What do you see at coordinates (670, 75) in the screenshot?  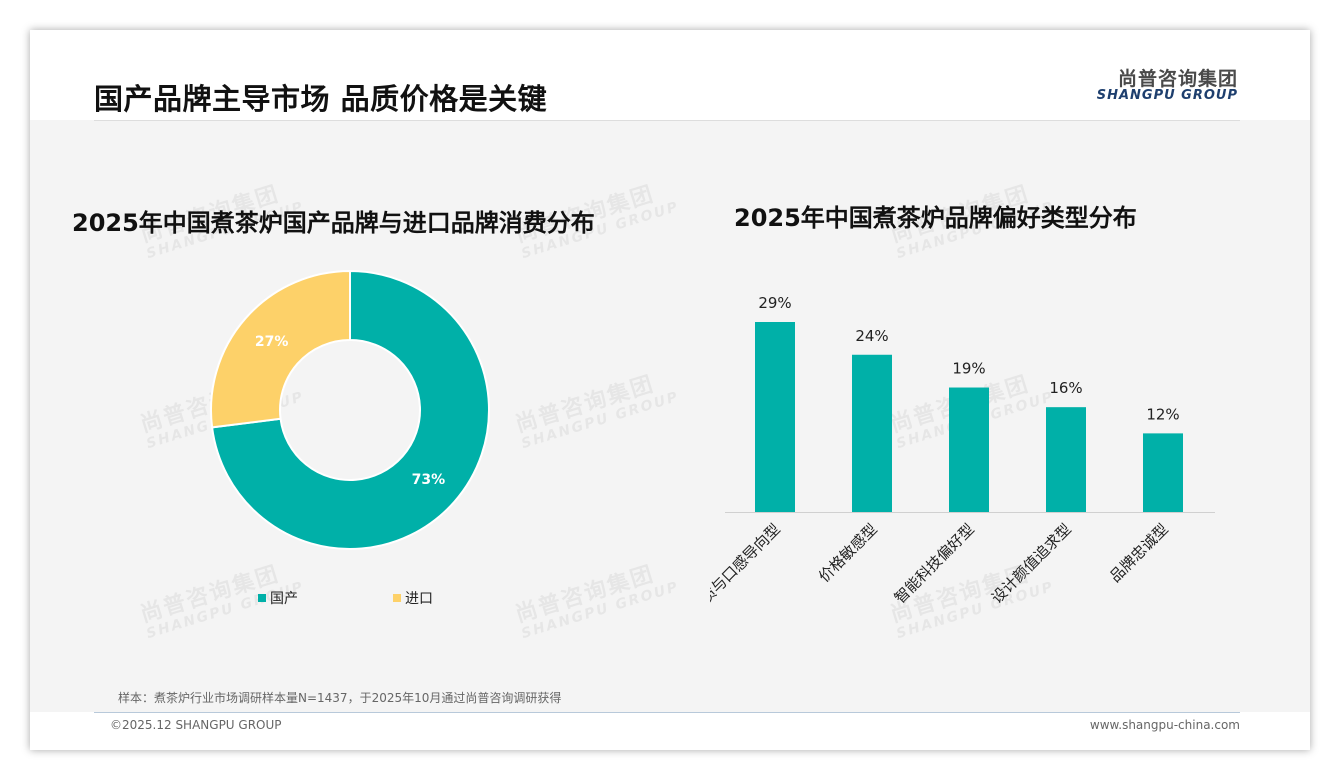 I see `header-band` at bounding box center [670, 75].